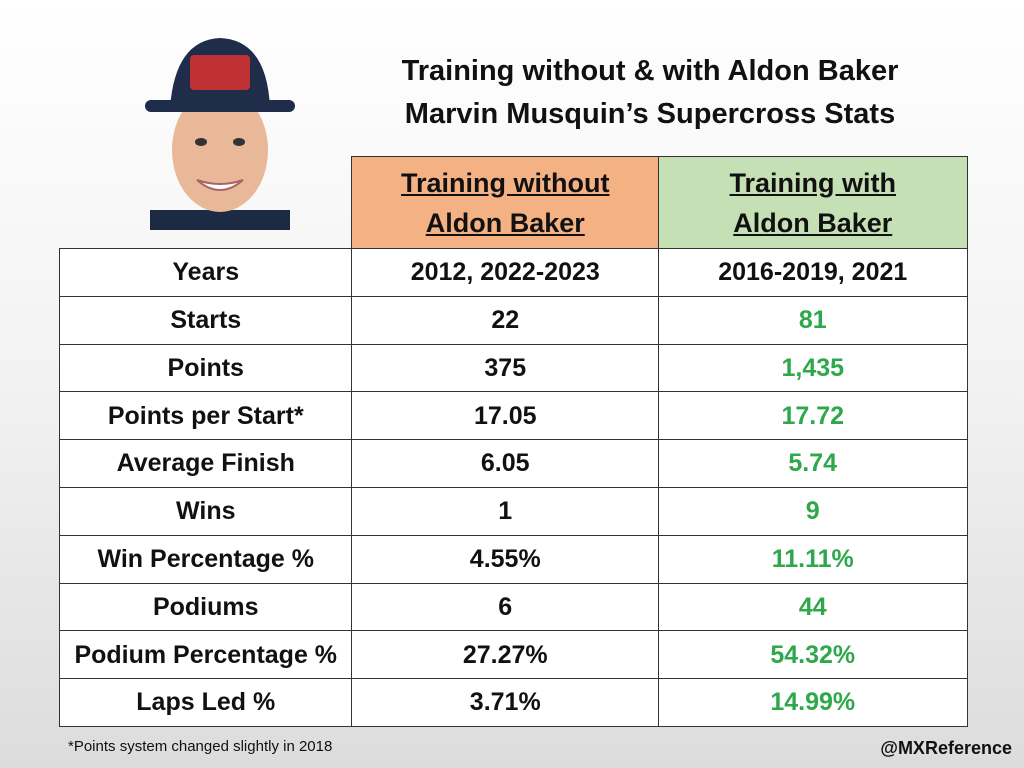 This screenshot has width=1024, height=768. What do you see at coordinates (206, 559) in the screenshot?
I see `row-label: Win Percentage %` at bounding box center [206, 559].